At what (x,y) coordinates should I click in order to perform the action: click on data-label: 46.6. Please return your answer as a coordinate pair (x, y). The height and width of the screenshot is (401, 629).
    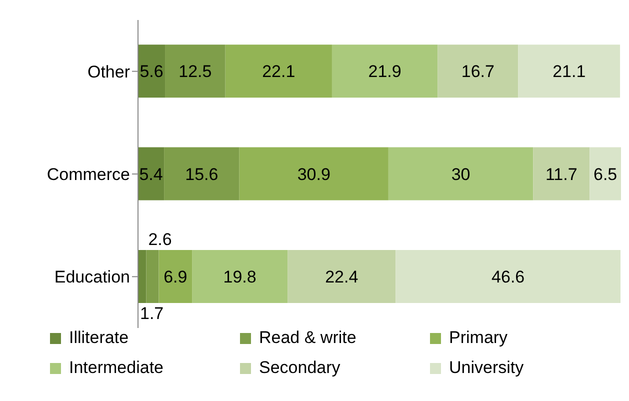
    Looking at the image, I should click on (508, 276).